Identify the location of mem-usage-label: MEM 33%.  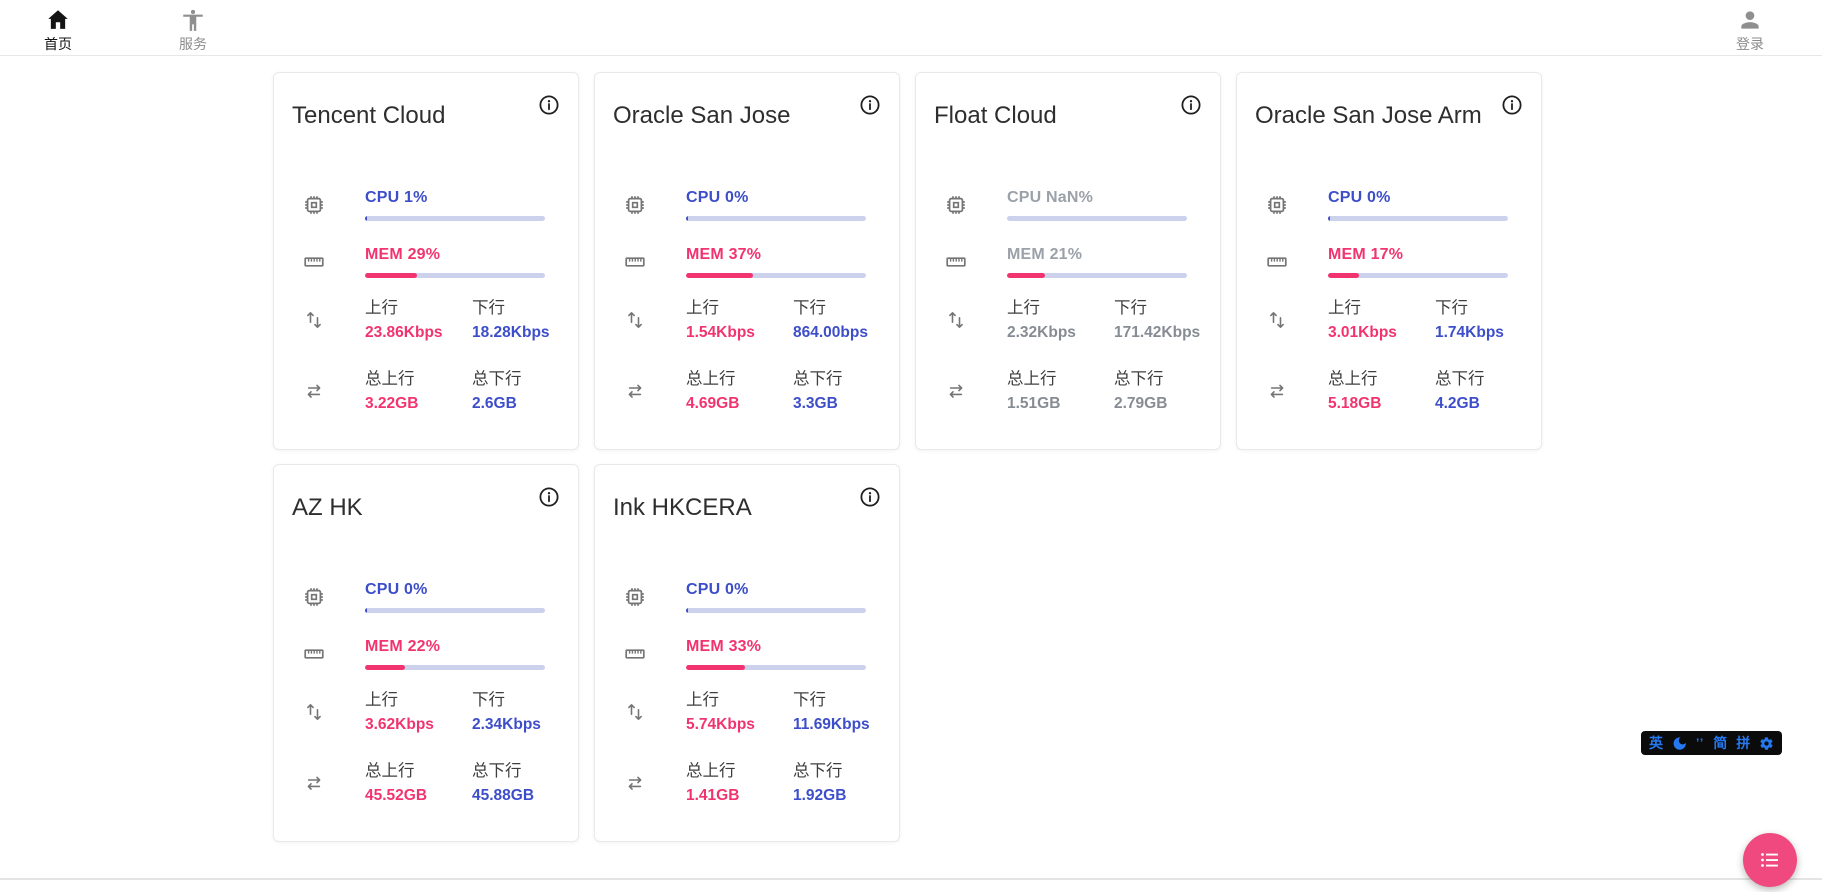
(724, 646).